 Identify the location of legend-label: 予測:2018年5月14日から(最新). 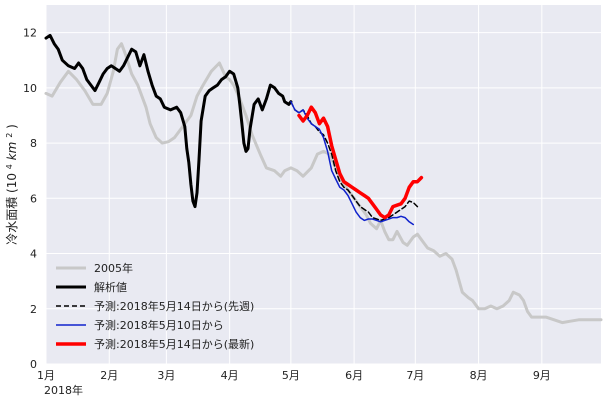
(174, 344).